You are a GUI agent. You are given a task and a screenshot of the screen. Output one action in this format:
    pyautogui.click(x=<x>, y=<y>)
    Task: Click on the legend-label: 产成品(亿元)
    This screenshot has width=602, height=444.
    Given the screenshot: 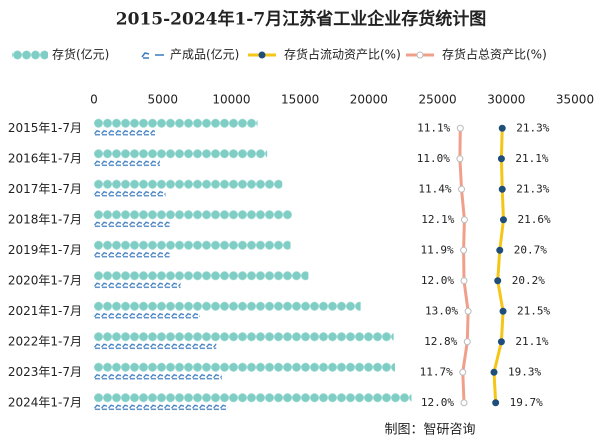 What is the action you would take?
    pyautogui.click(x=204, y=54)
    